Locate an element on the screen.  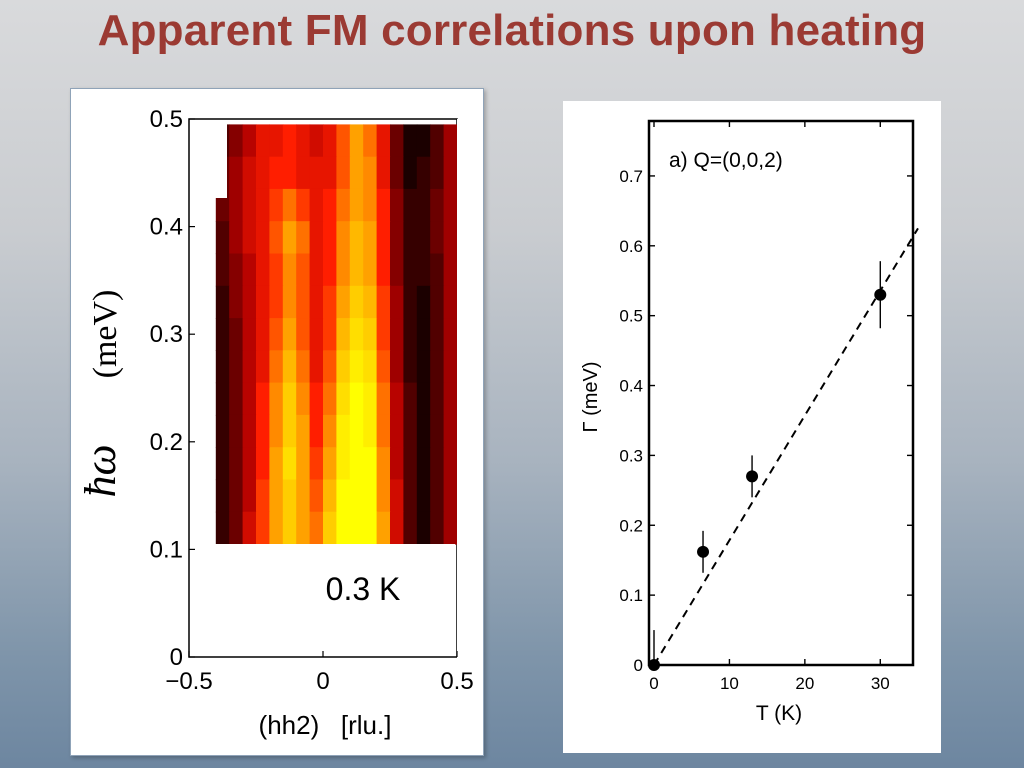
scatter-xtick-label: 20 is located at coordinates (804, 683).